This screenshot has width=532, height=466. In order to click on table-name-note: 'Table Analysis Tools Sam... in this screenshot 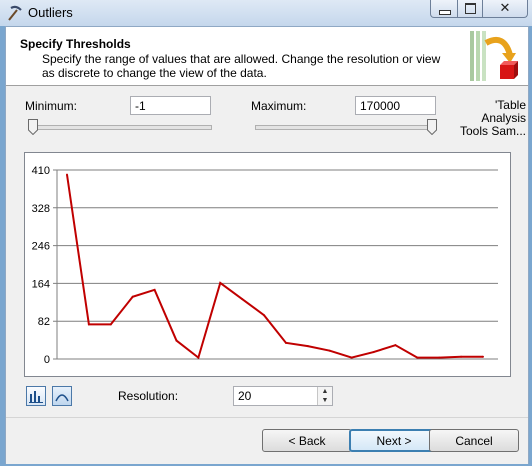, I will do `click(484, 118)`.